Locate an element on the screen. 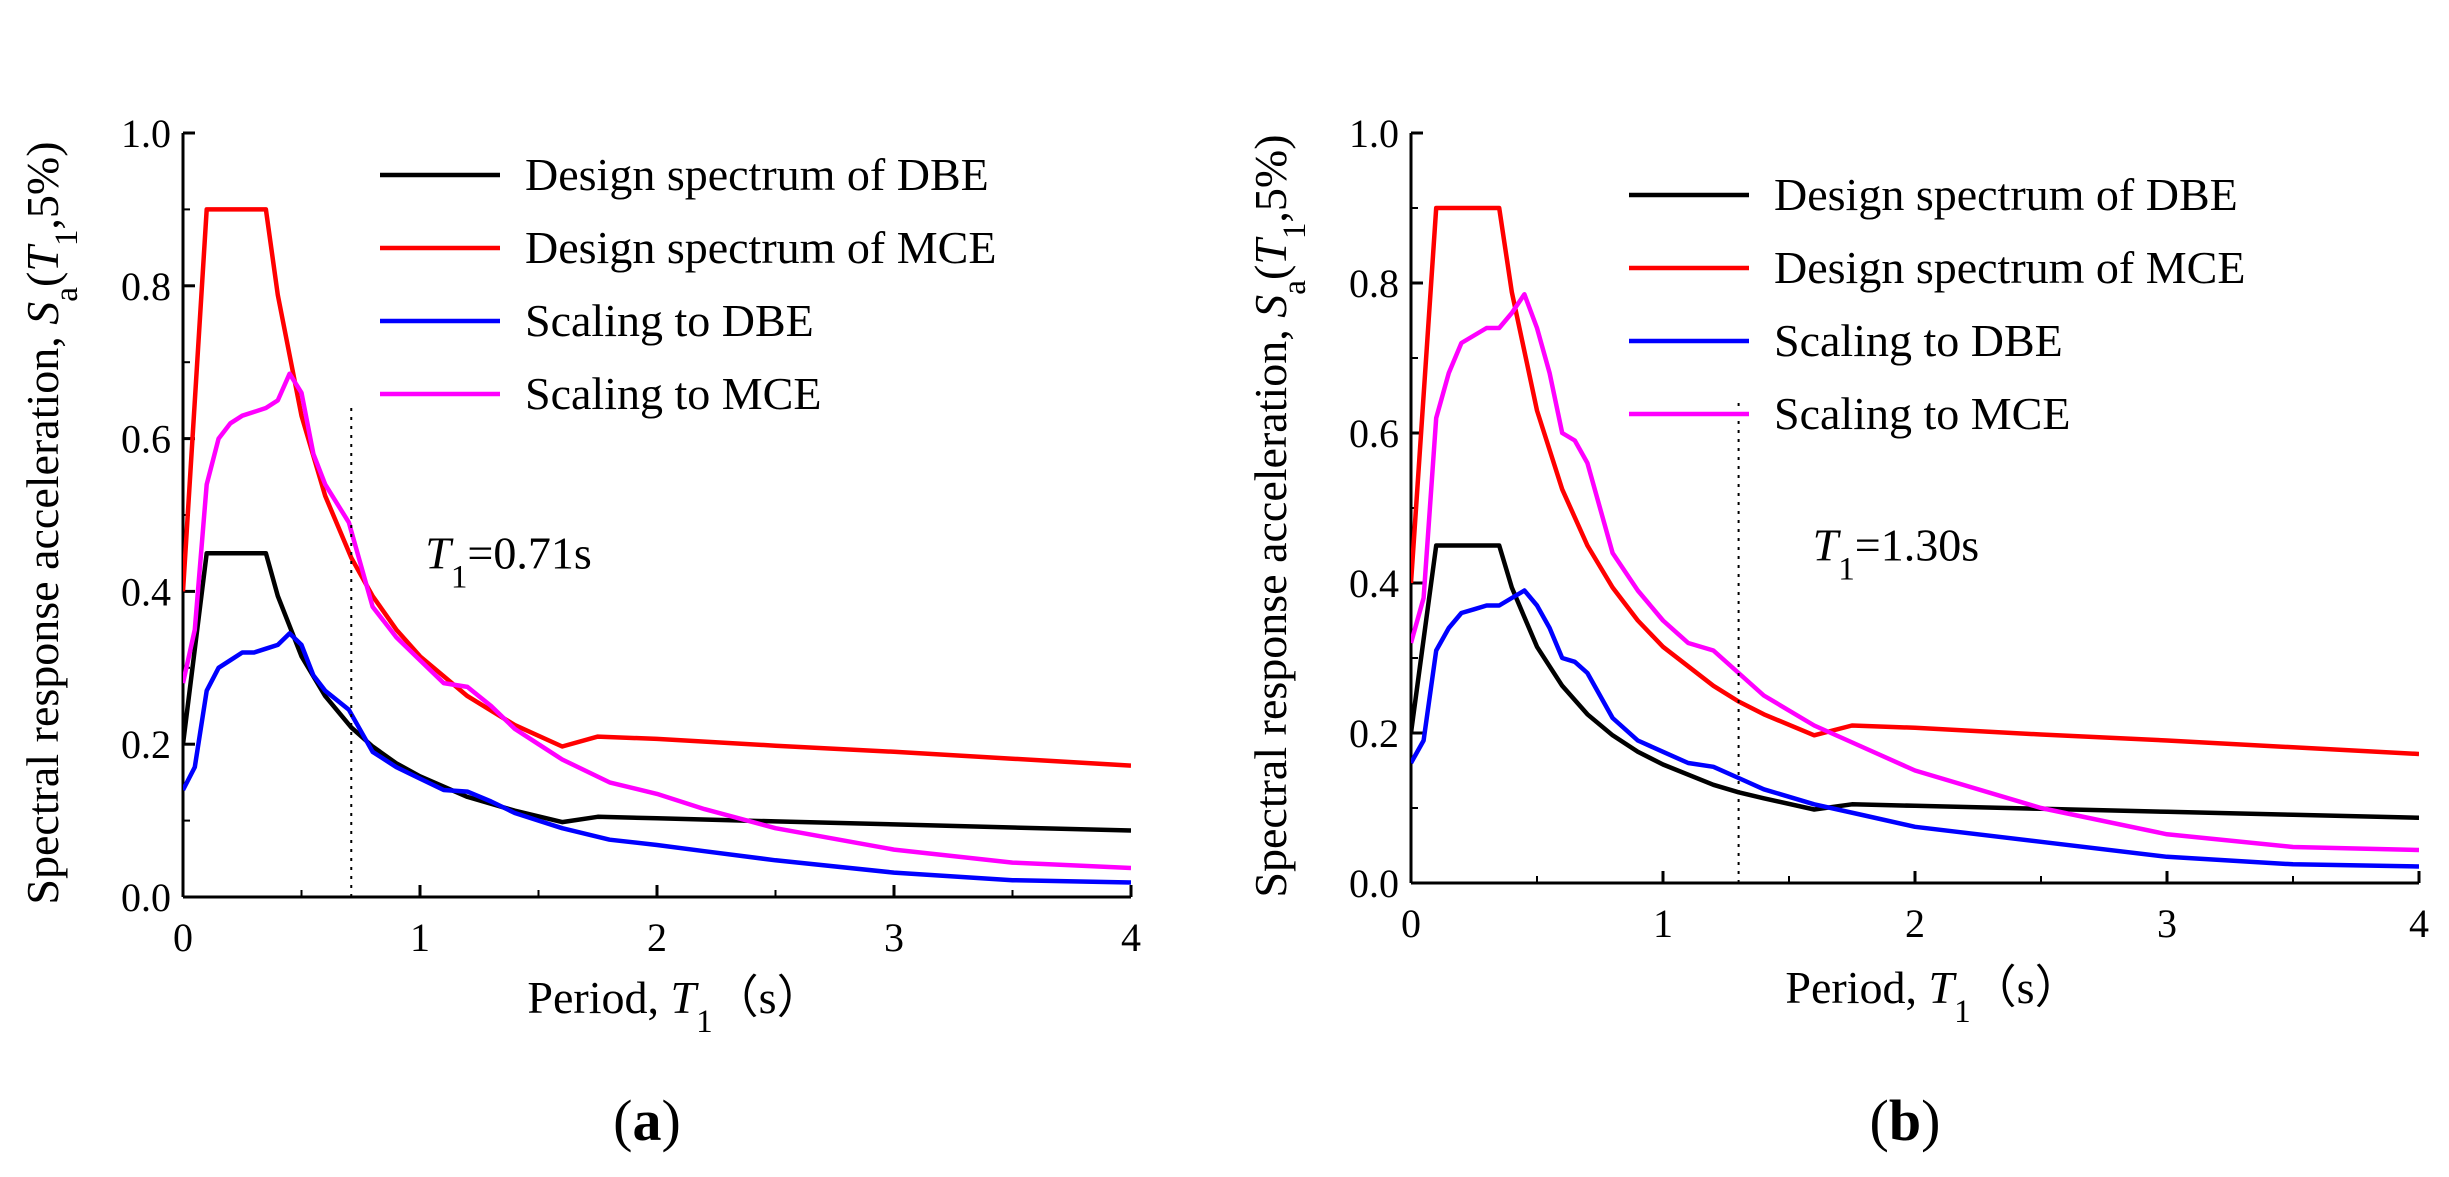  panel-label: (a) is located at coordinates (647, 1120).